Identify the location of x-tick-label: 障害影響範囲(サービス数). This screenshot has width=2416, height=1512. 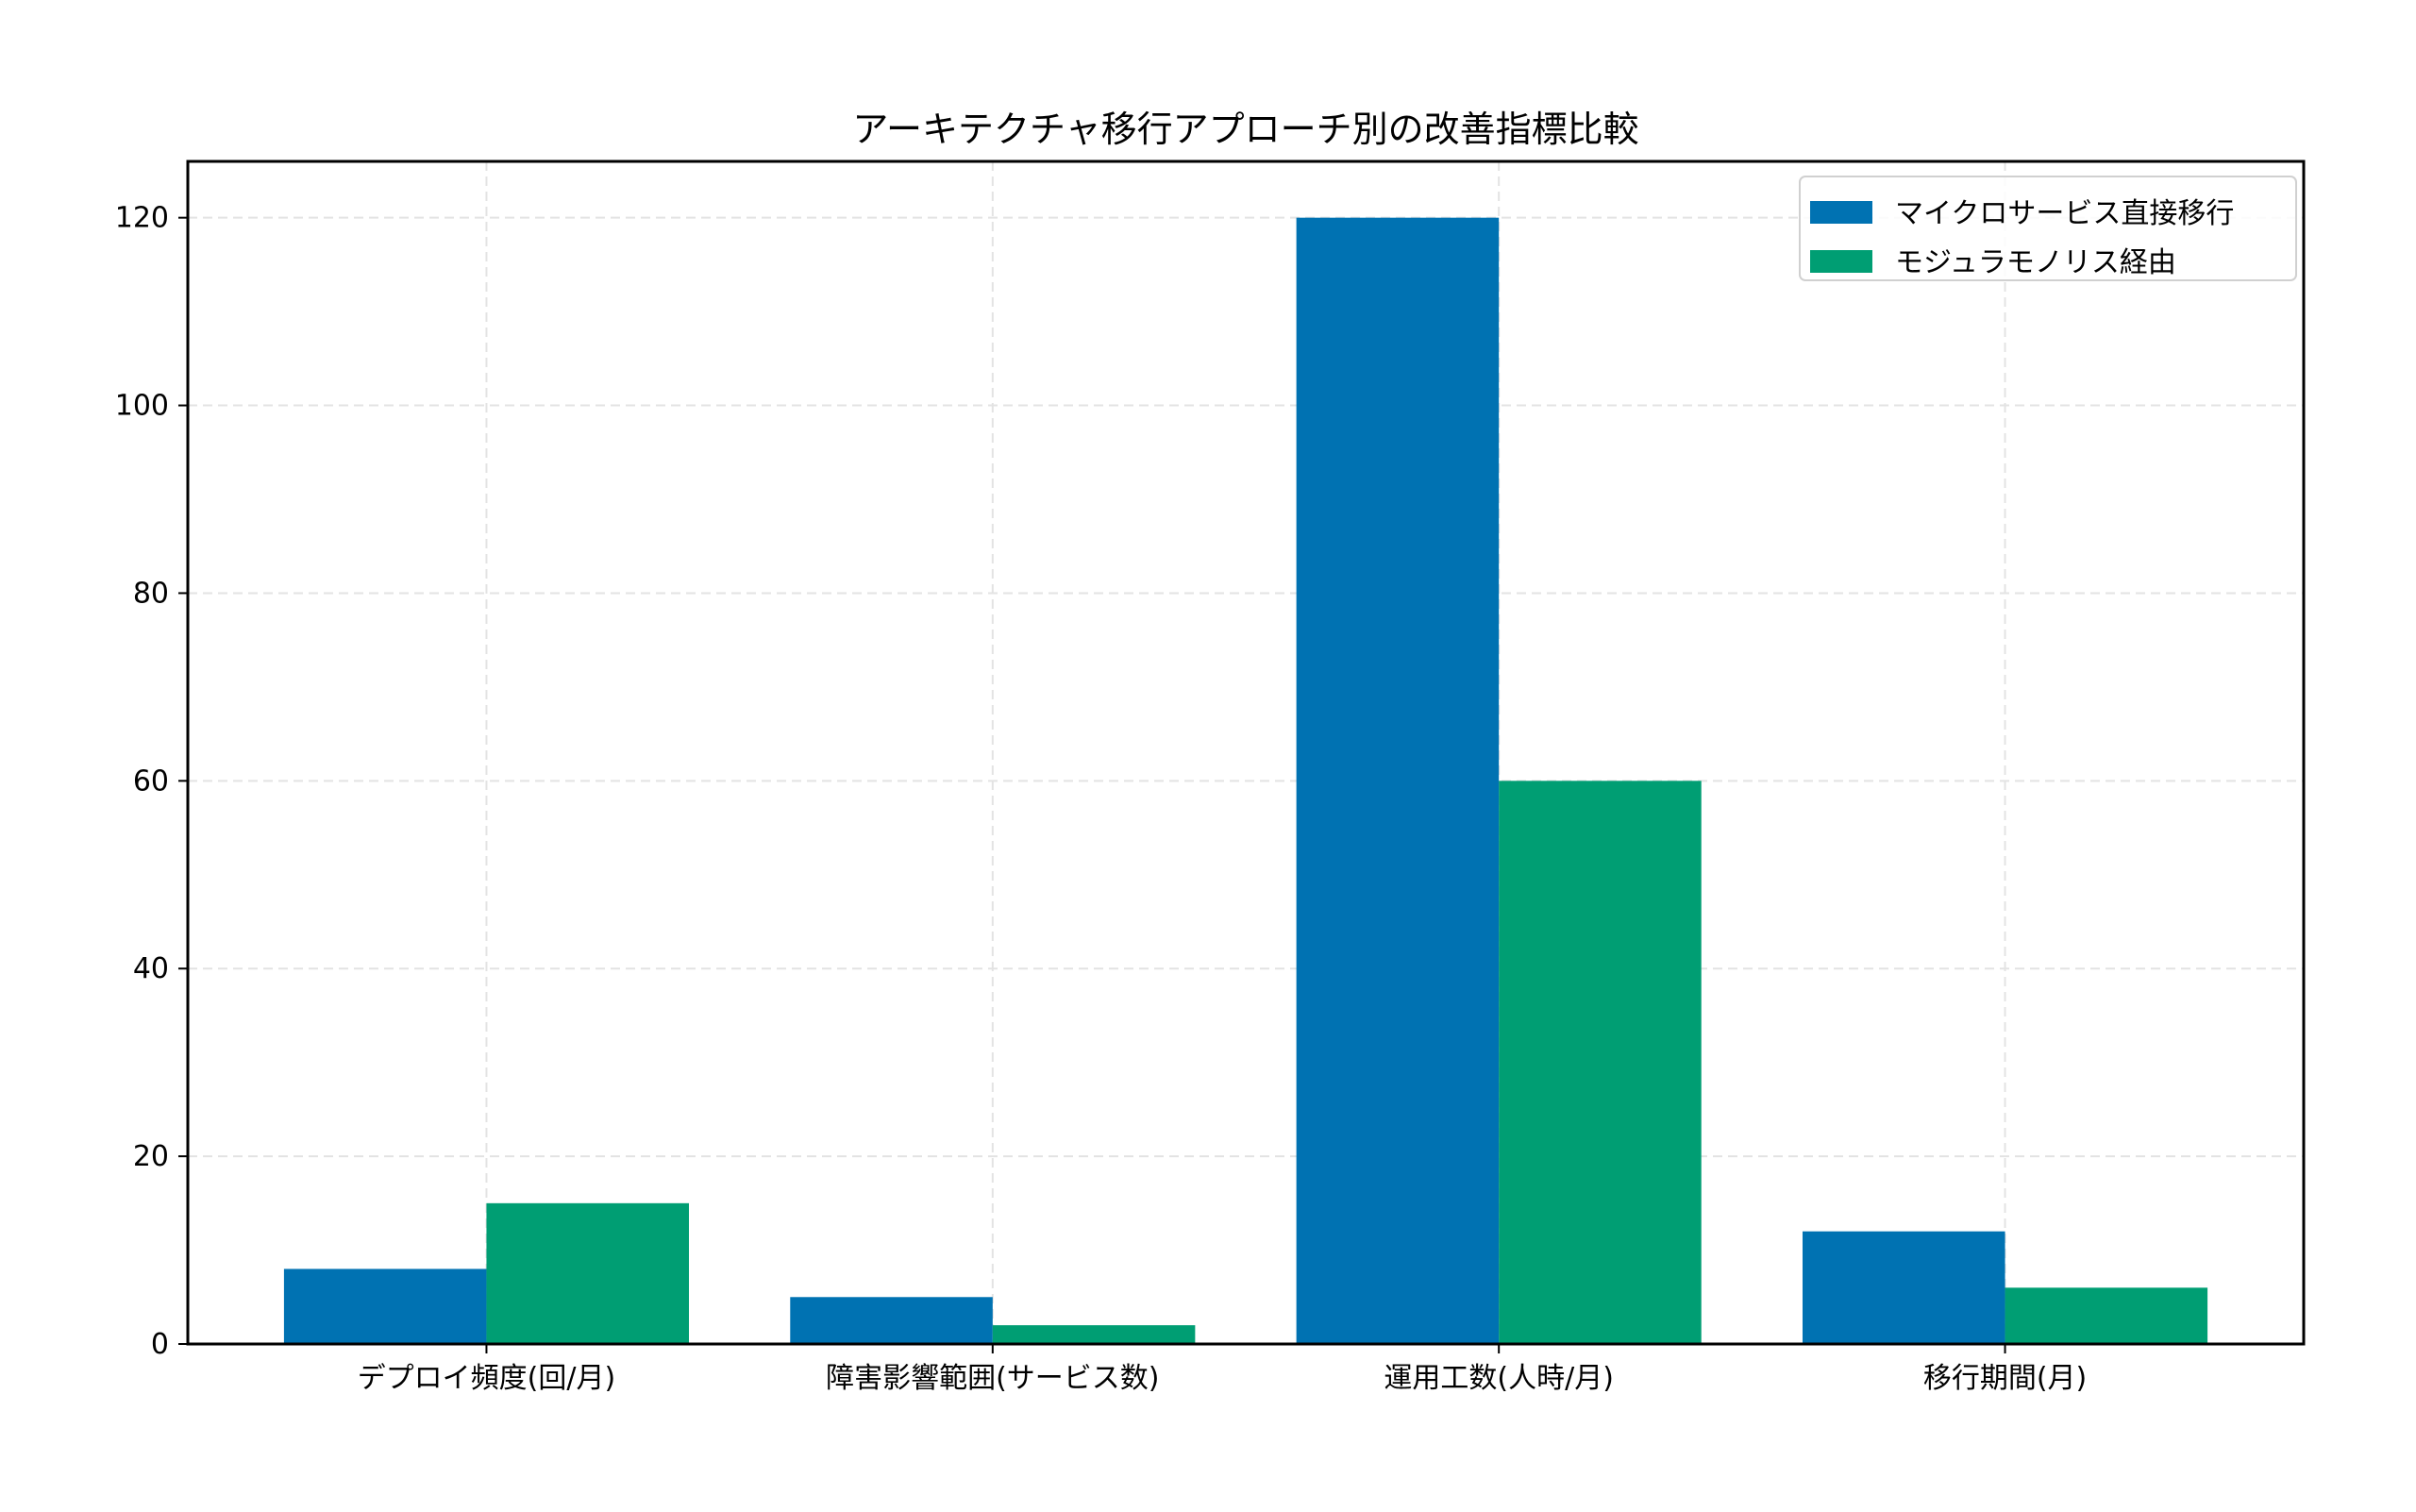
(993, 1378).